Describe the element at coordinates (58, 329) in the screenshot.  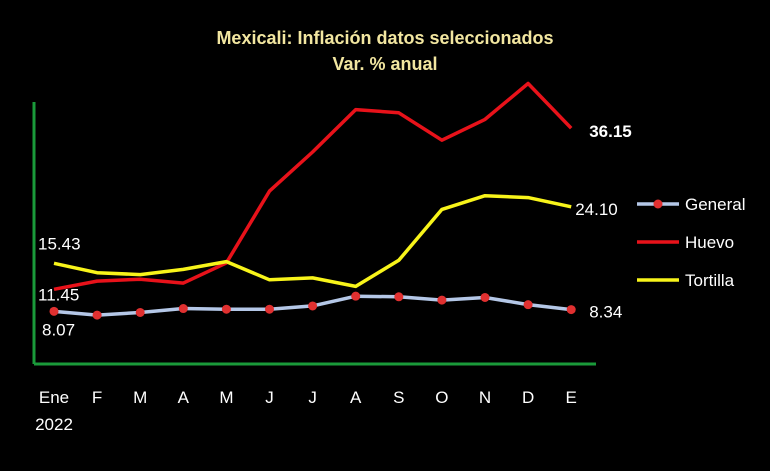
I see `data-label-general: 8.07` at that location.